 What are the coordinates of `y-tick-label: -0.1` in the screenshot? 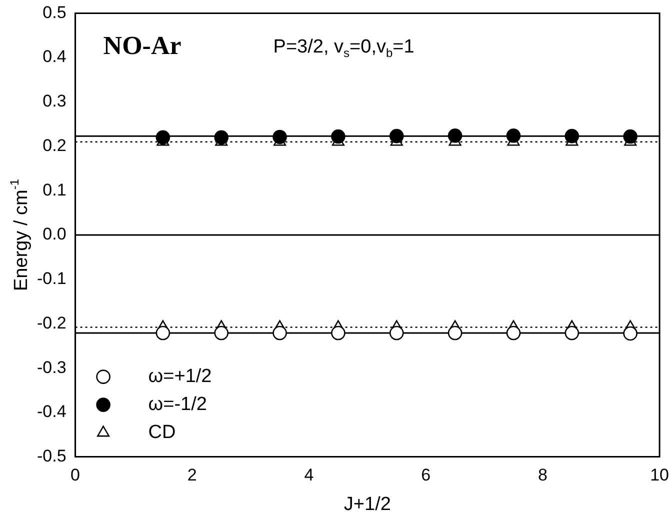 It's located at (51, 278).